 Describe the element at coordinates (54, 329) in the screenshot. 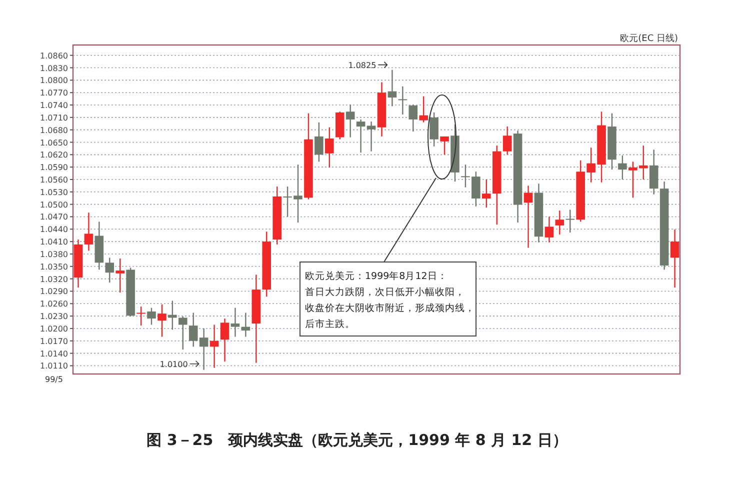

I see `y-tick-label: 1.0200` at that location.